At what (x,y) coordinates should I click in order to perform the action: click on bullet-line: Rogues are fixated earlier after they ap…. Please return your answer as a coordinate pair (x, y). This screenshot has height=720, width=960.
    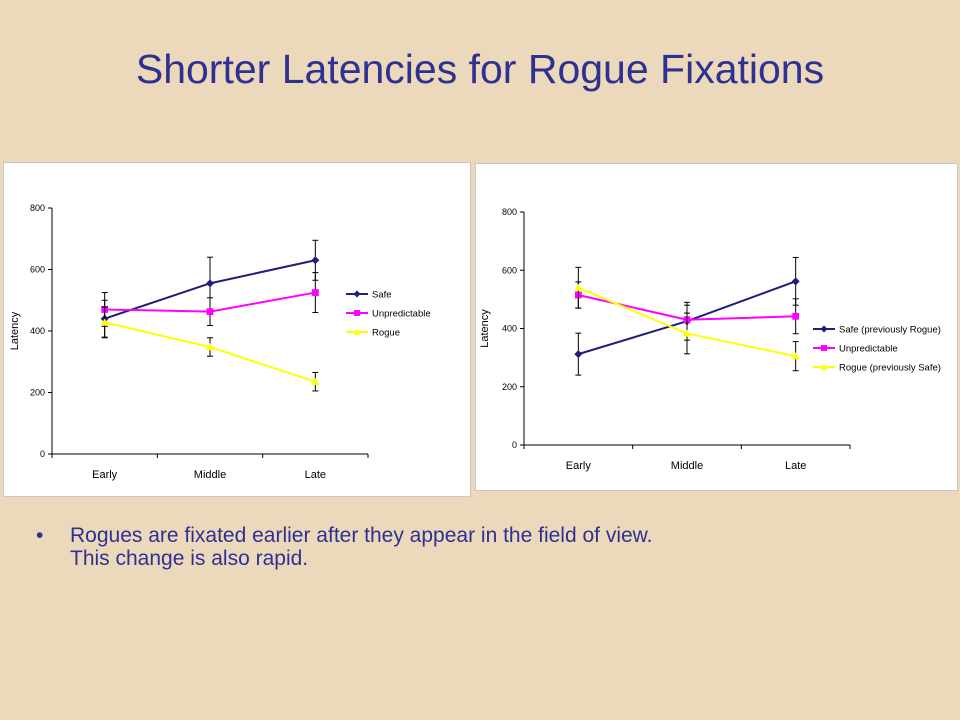
    Looking at the image, I should click on (361, 535).